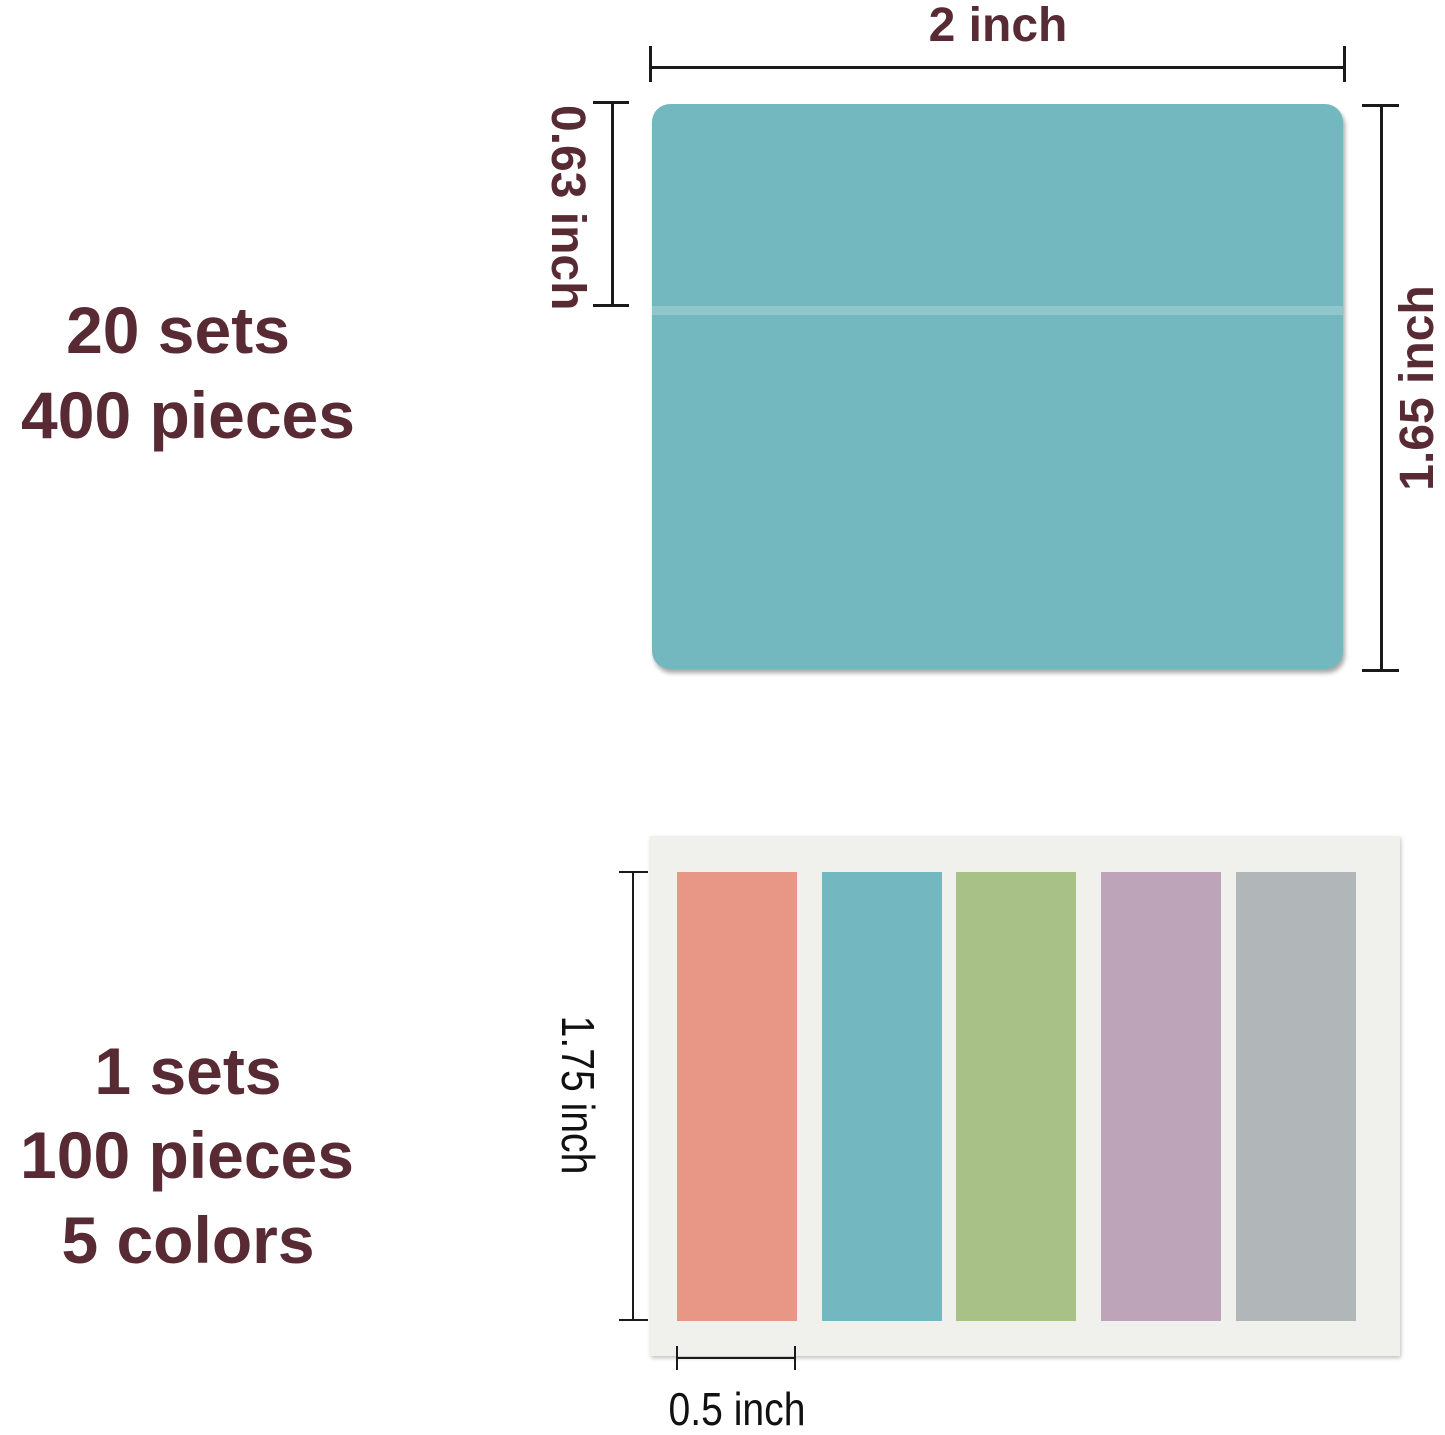  I want to click on tab-divider-line, so click(997, 310).